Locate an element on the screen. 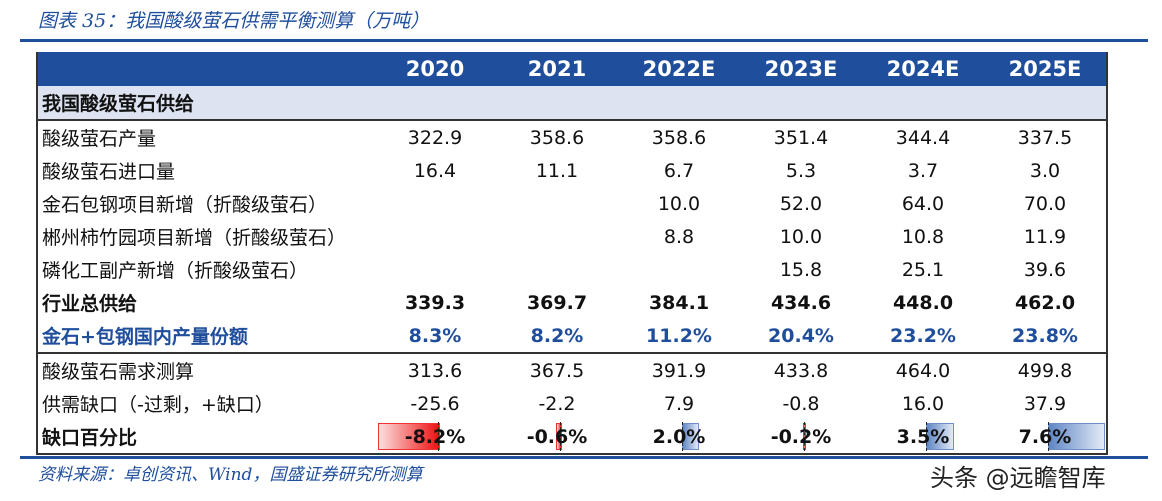  row-label: 磷化工副产新增（折酸级萤石） is located at coordinates (175, 271).